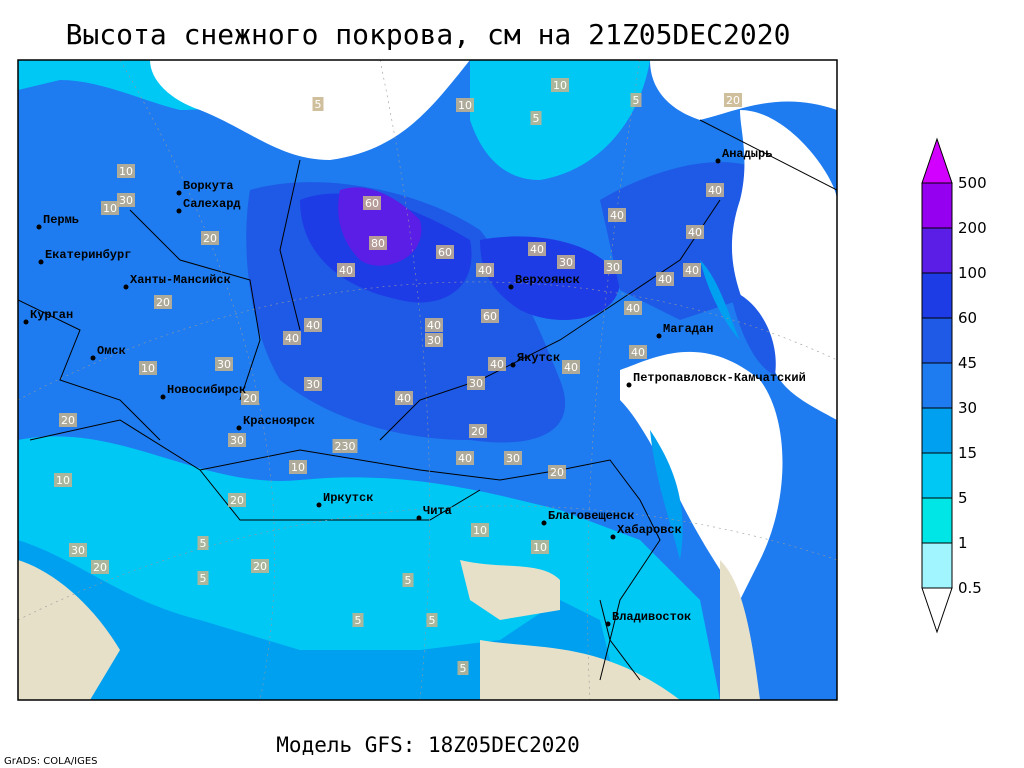 This screenshot has width=1024, height=768. What do you see at coordinates (538, 358) in the screenshot?
I see `city-label: Якутск` at bounding box center [538, 358].